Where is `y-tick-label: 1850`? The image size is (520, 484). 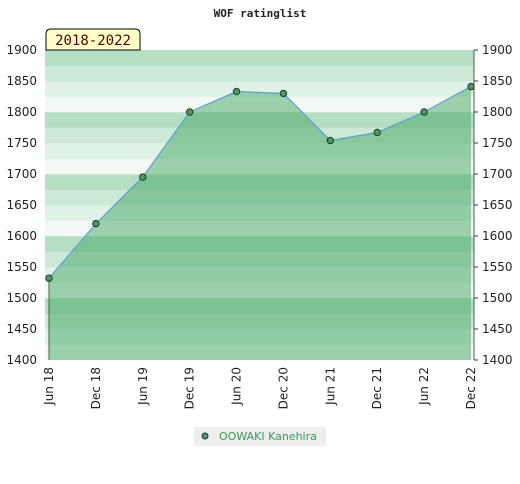 y-tick-label: 1850 is located at coordinates (21, 81).